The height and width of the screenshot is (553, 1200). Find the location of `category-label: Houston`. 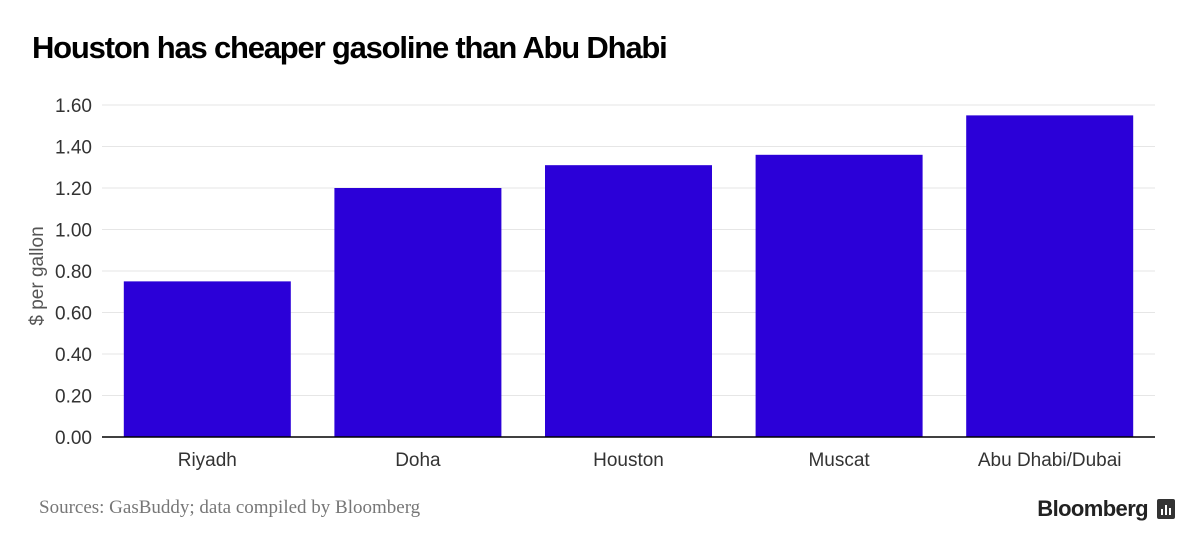

category-label: Houston is located at coordinates (628, 460).